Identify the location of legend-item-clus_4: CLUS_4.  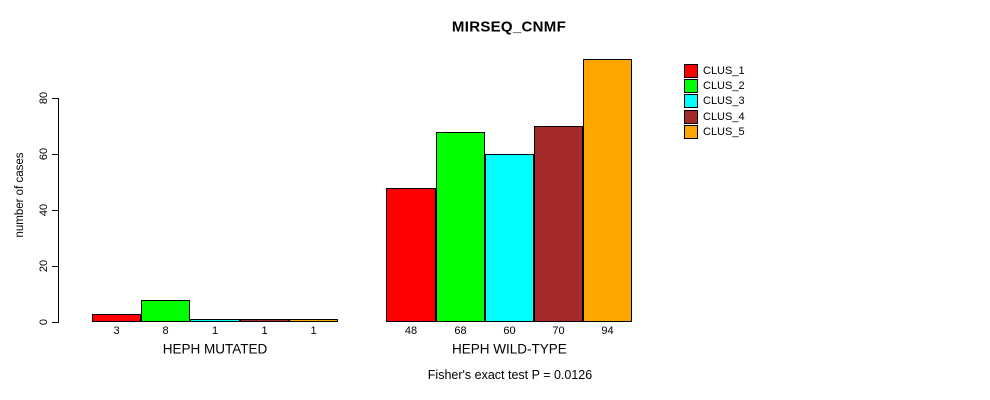
(714, 116).